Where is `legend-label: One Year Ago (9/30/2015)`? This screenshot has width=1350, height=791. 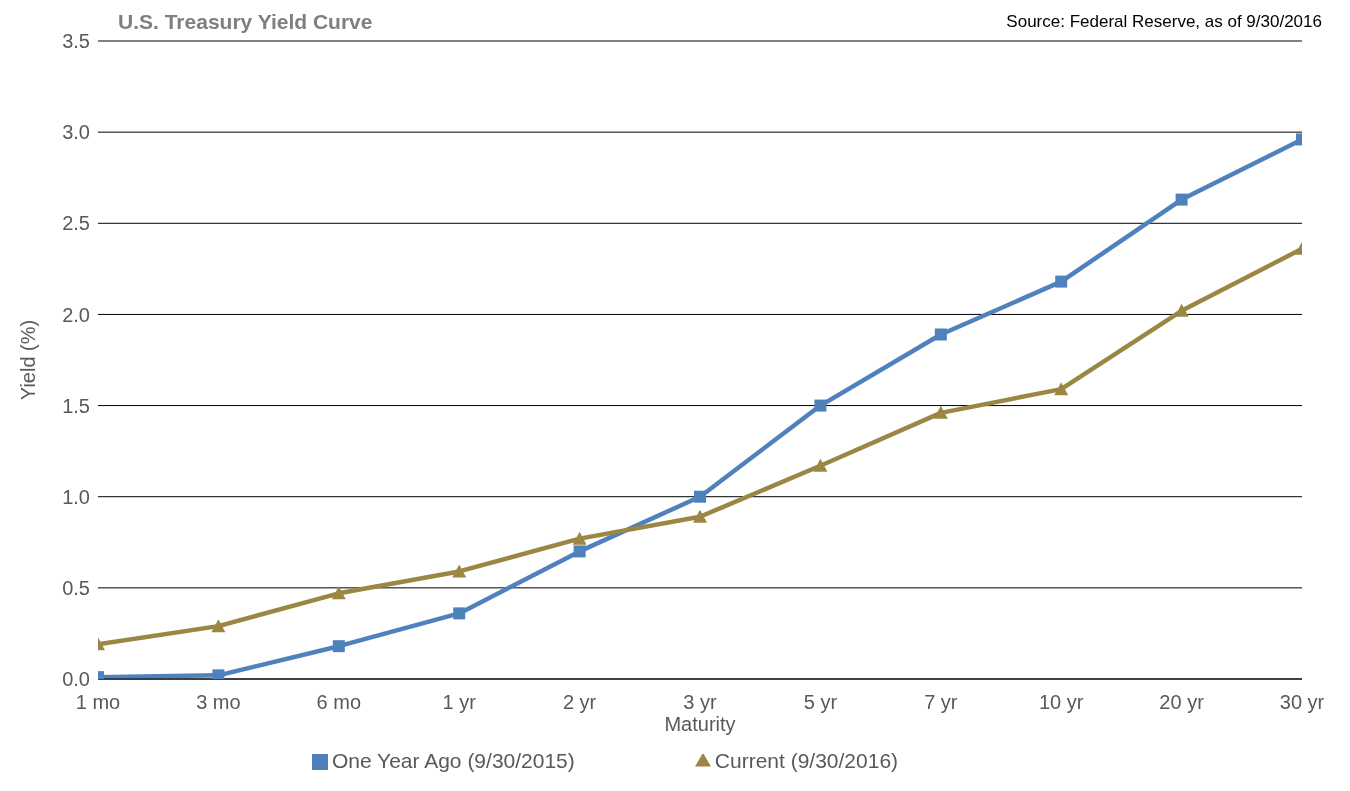 legend-label: One Year Ago (9/30/2015) is located at coordinates (453, 760).